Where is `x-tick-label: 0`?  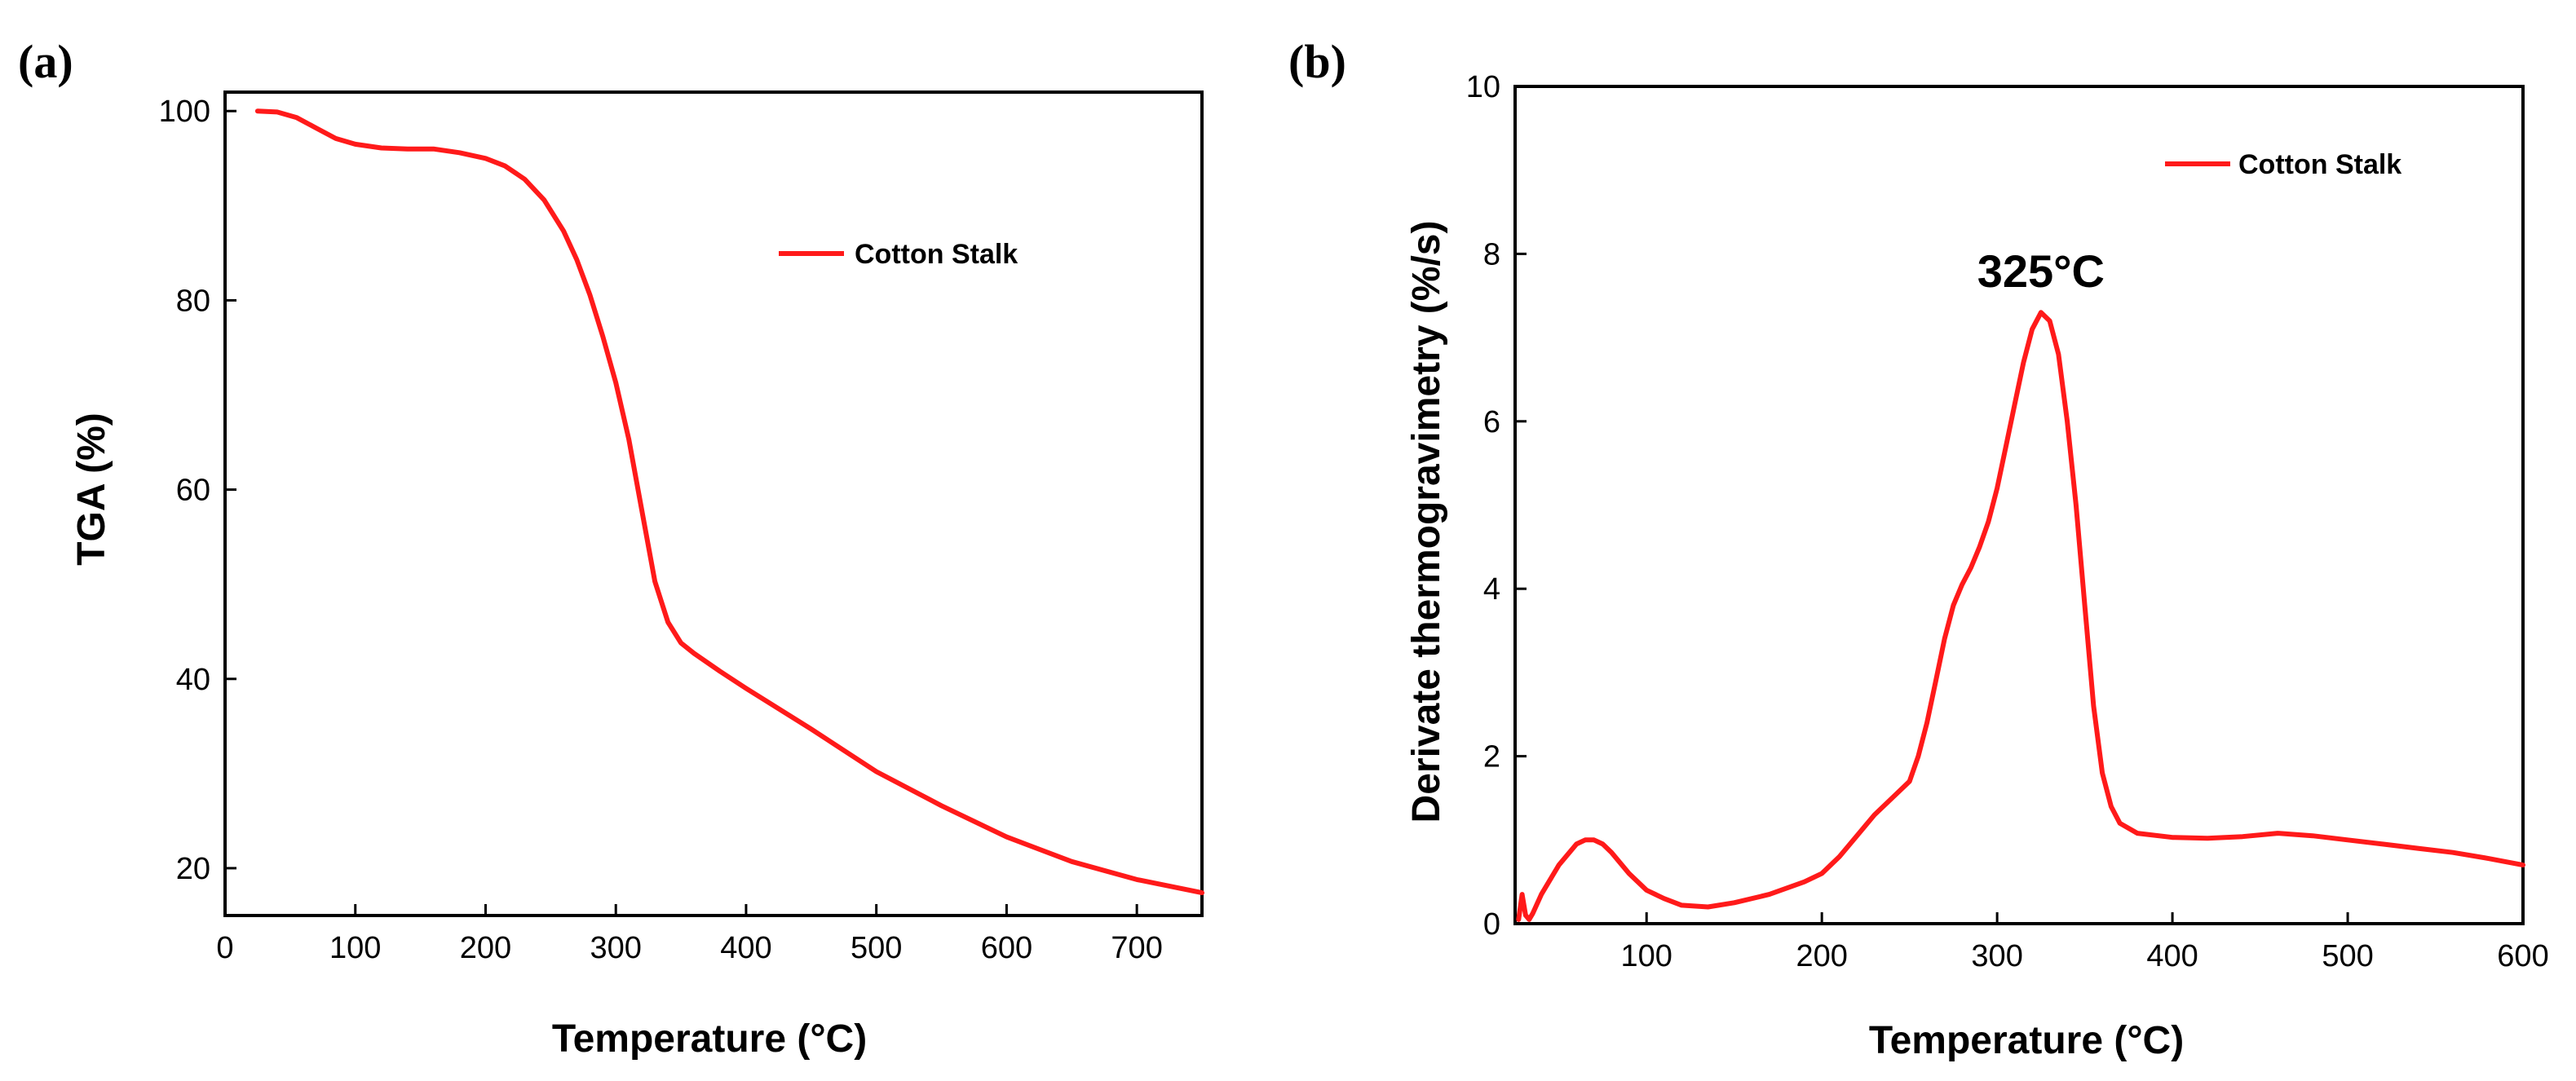 x-tick-label: 0 is located at coordinates (225, 948).